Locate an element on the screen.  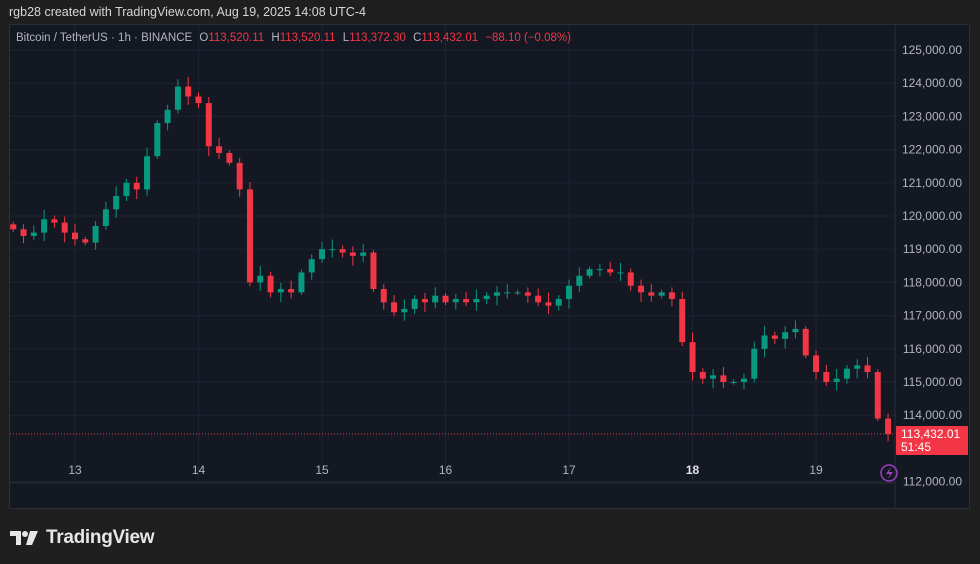
price-tick-label: 114,000.00 is located at coordinates (932, 415).